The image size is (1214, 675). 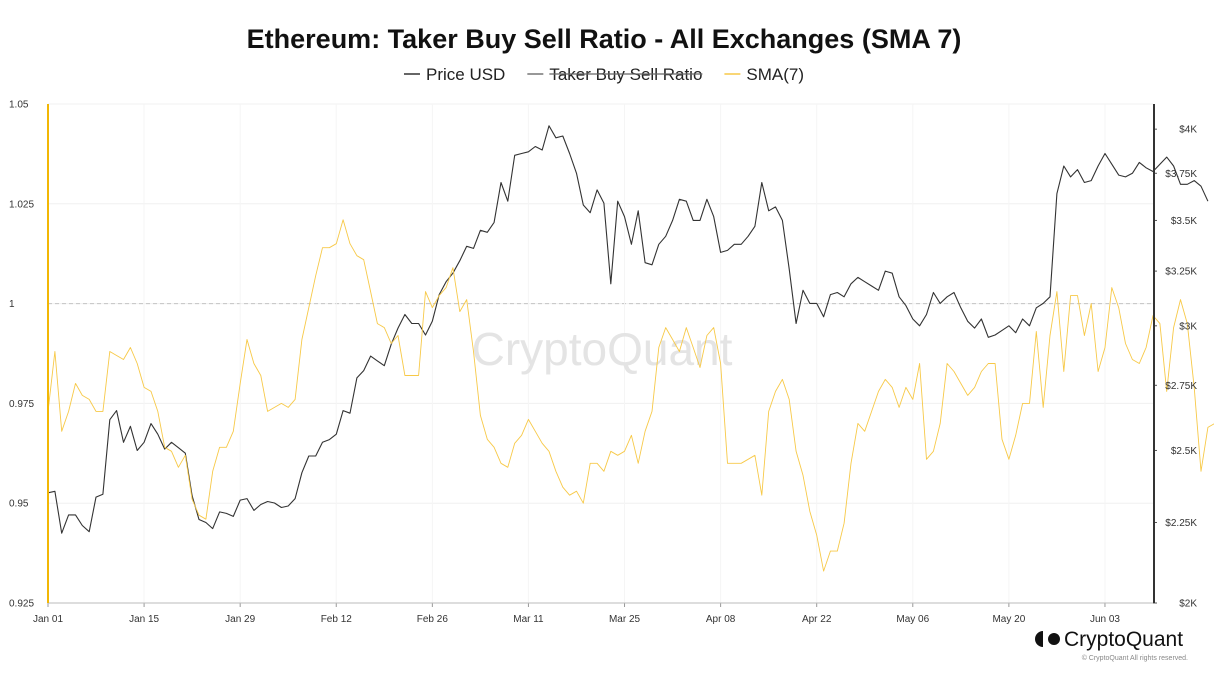 I want to click on y-left-tick-label: 0.925, so click(x=21, y=604).